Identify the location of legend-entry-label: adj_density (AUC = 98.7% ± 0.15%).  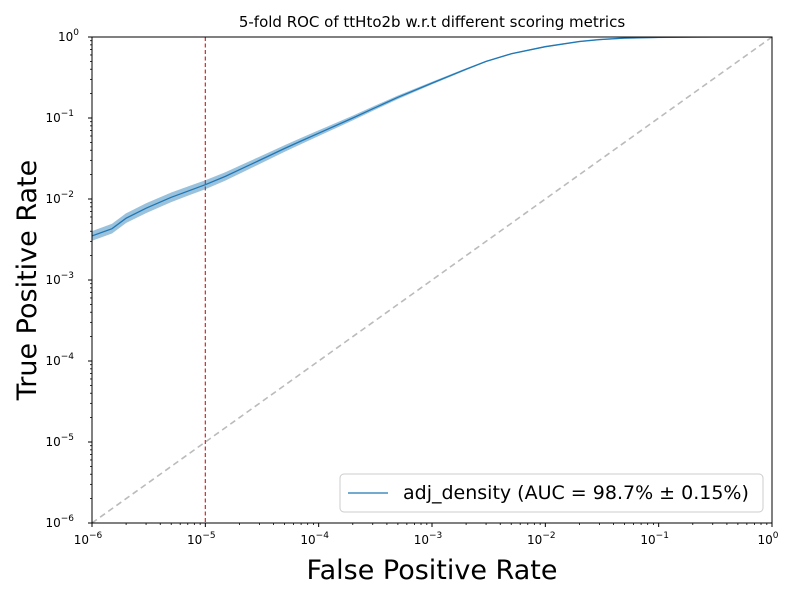
(576, 493).